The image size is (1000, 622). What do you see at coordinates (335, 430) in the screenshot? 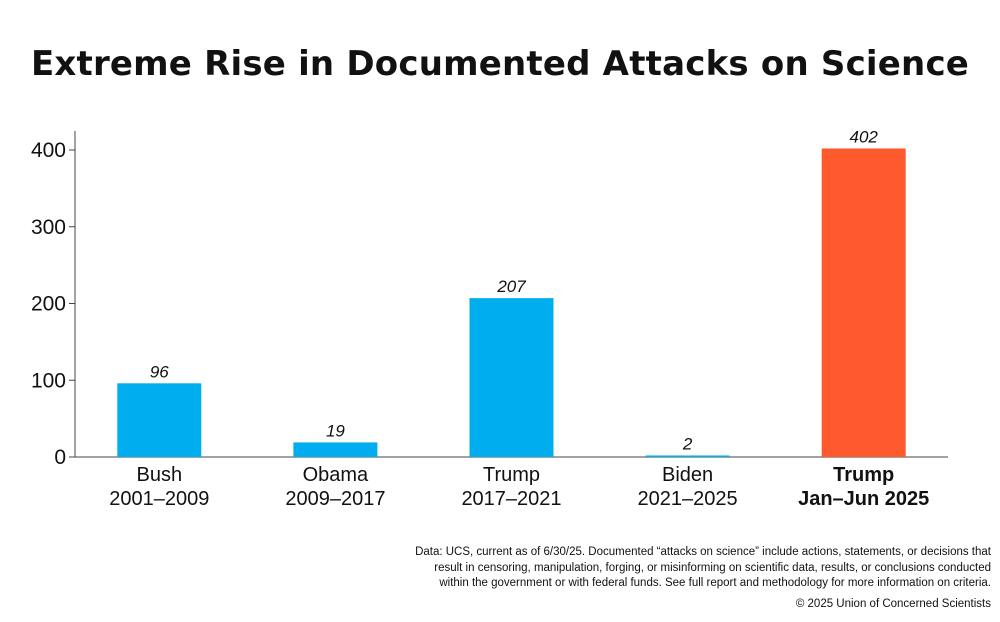
I see `data-label: 19` at bounding box center [335, 430].